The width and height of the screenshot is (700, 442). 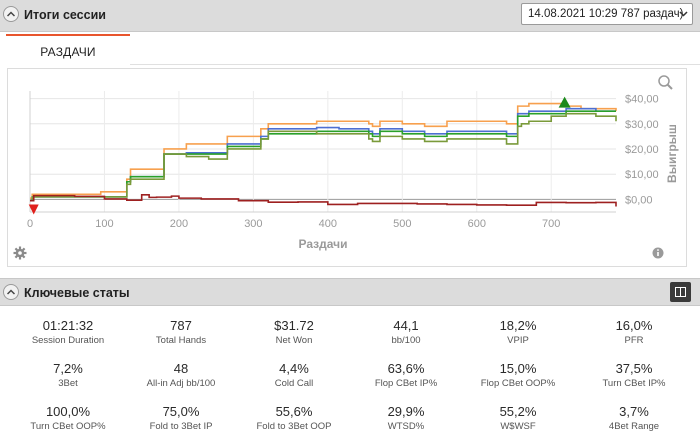 I want to click on stat-label: Flop CBet OOP%, so click(x=518, y=383).